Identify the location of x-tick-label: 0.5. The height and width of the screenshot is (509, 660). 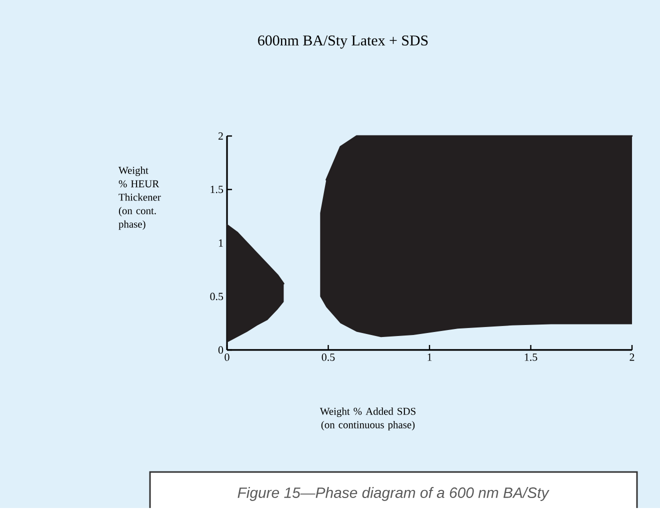
(328, 358).